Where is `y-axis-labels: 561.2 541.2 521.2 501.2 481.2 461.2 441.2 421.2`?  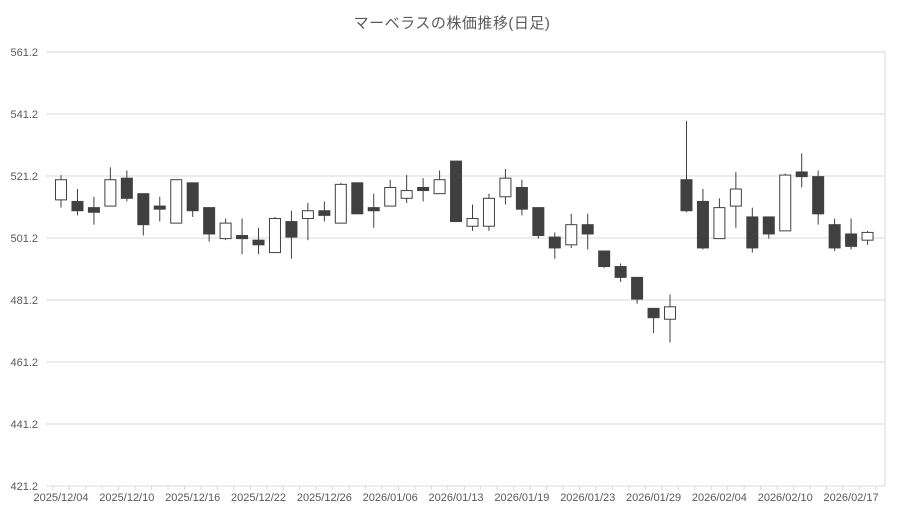 y-axis-labels: 561.2 541.2 521.2 501.2 481.2 461.2 441.2 421.2 is located at coordinates (24, 270).